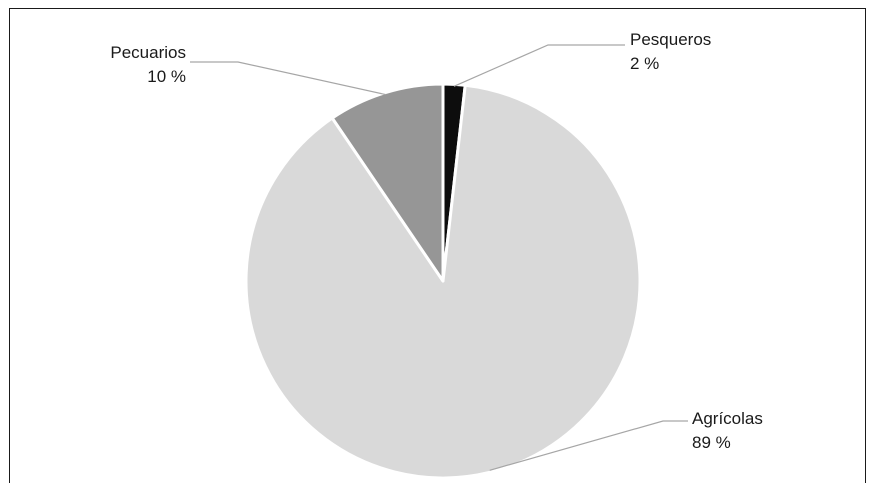  Describe the element at coordinates (670, 39) in the screenshot. I see `slice-label-pesqueros: Pesqueros` at that location.